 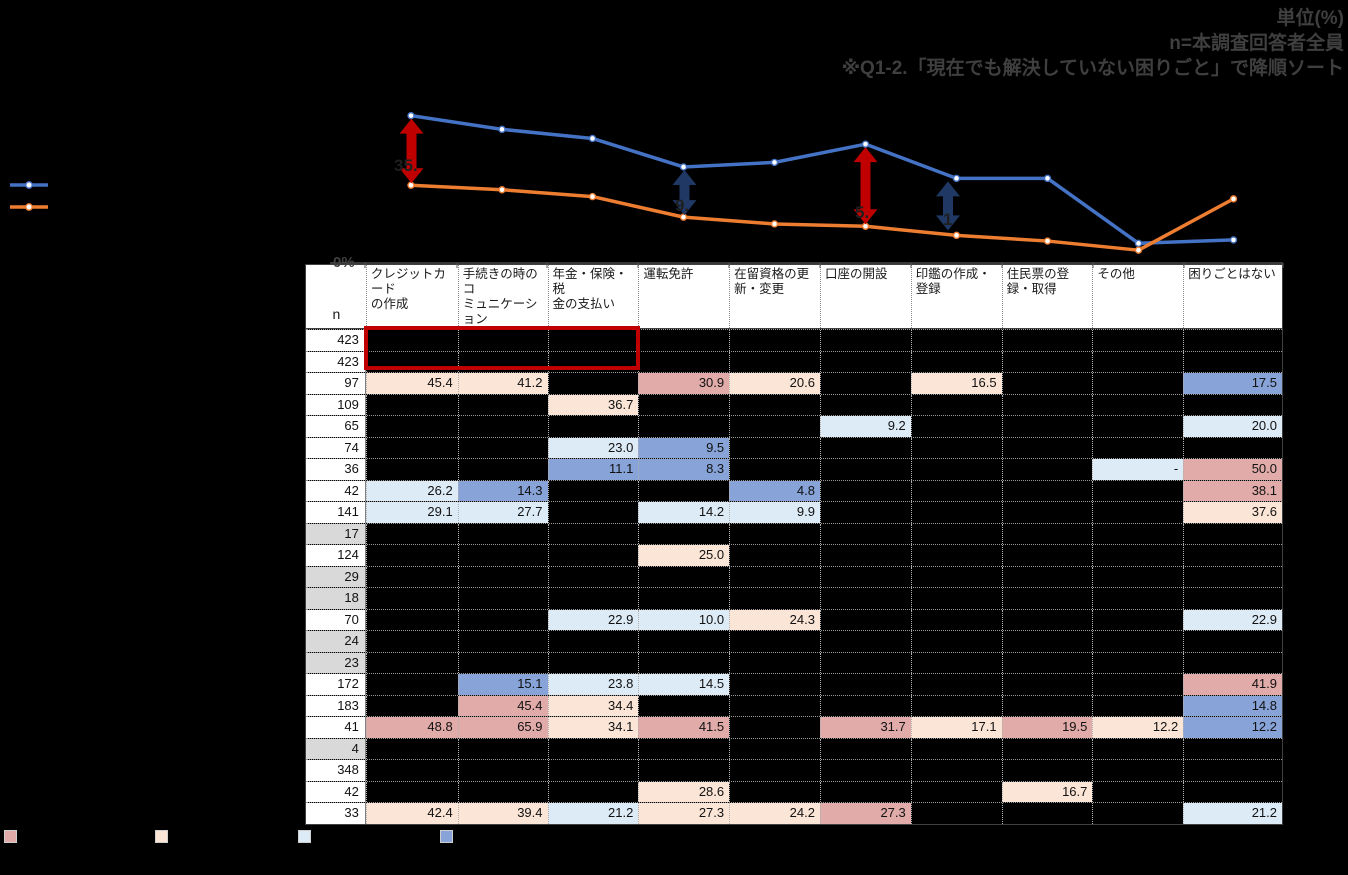 I want to click on gap-arrow-label: 35., so click(x=406, y=165).